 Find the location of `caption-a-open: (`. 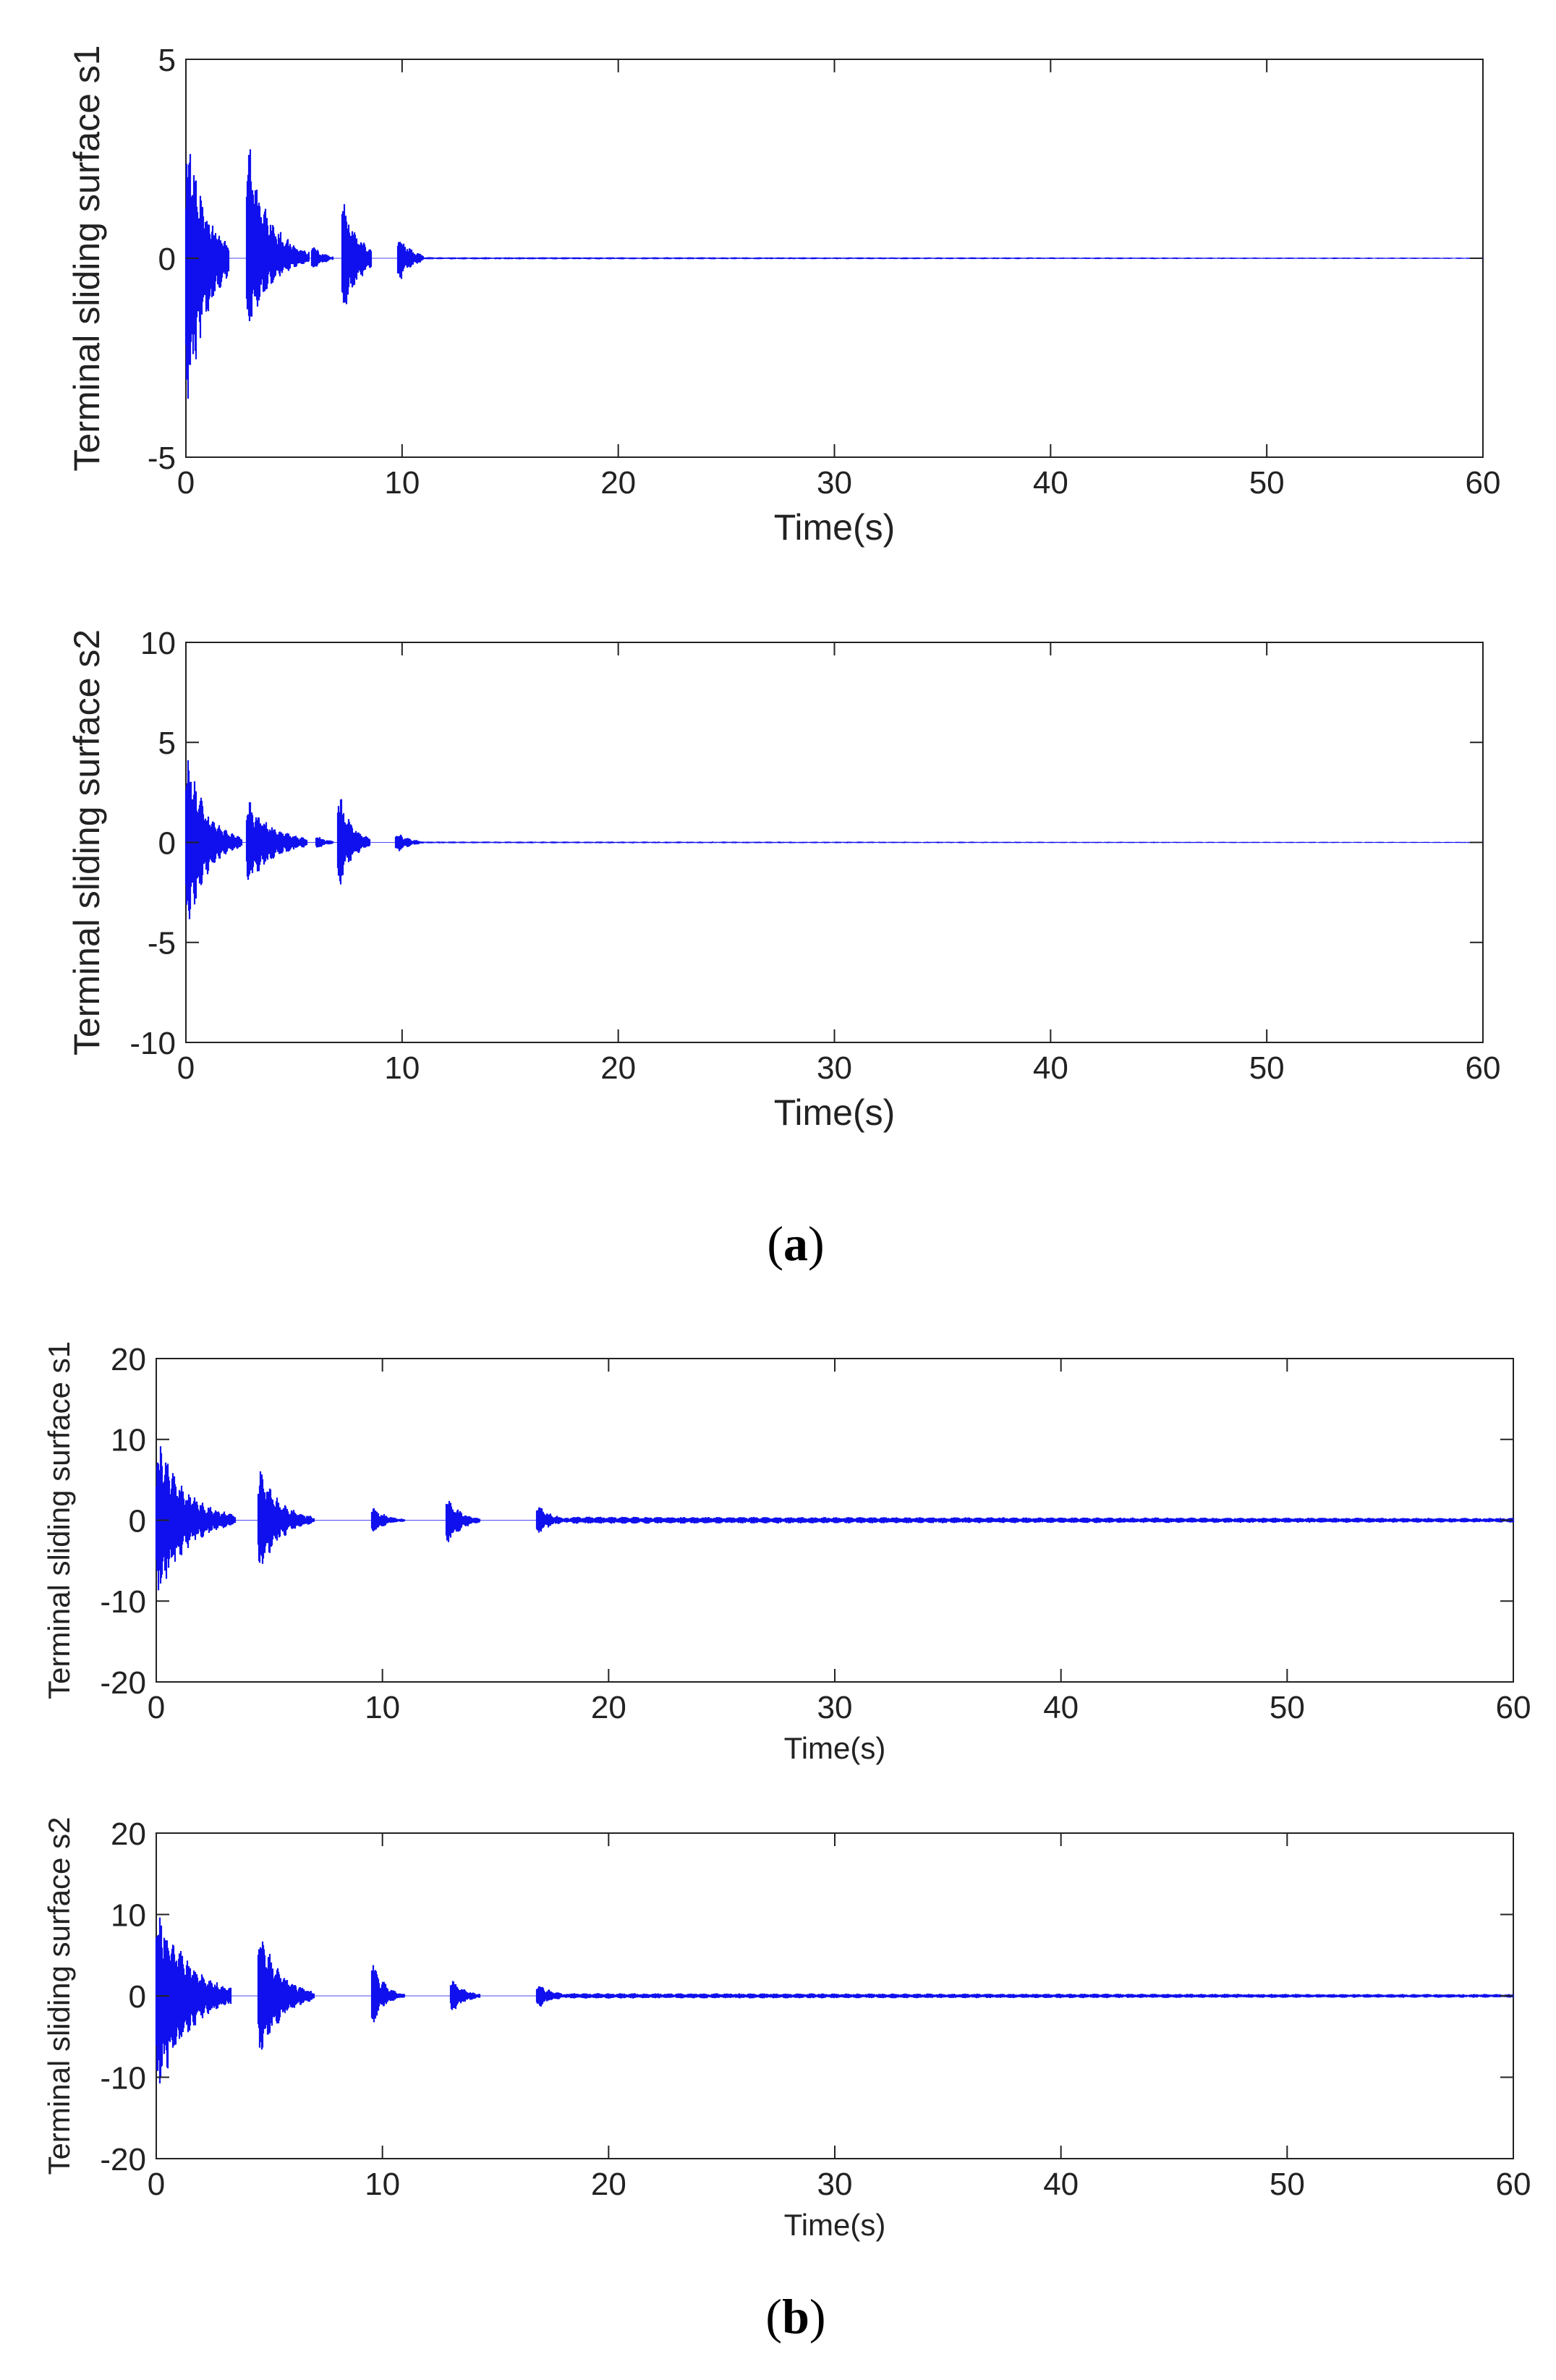

caption-a-open: ( is located at coordinates (775, 1243).